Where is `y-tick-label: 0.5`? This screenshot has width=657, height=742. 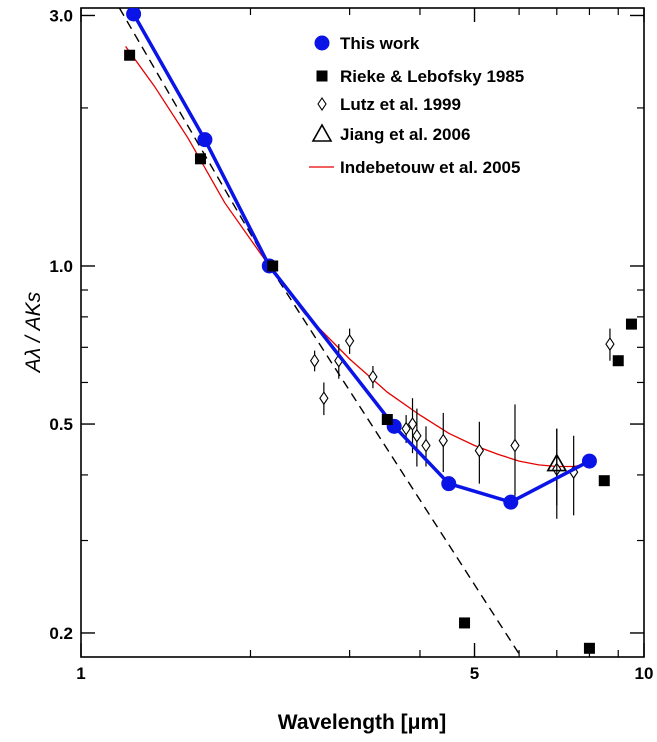 y-tick-label: 0.5 is located at coordinates (61, 424).